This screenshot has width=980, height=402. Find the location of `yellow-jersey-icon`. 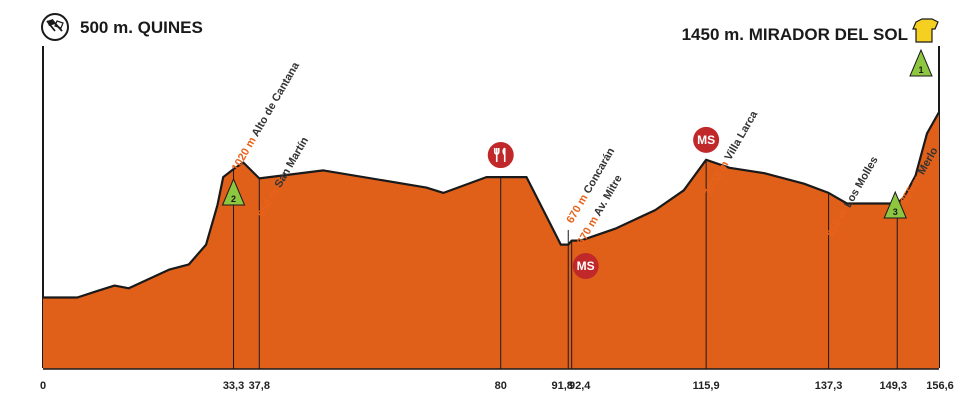

yellow-jersey-icon is located at coordinates (925, 30).